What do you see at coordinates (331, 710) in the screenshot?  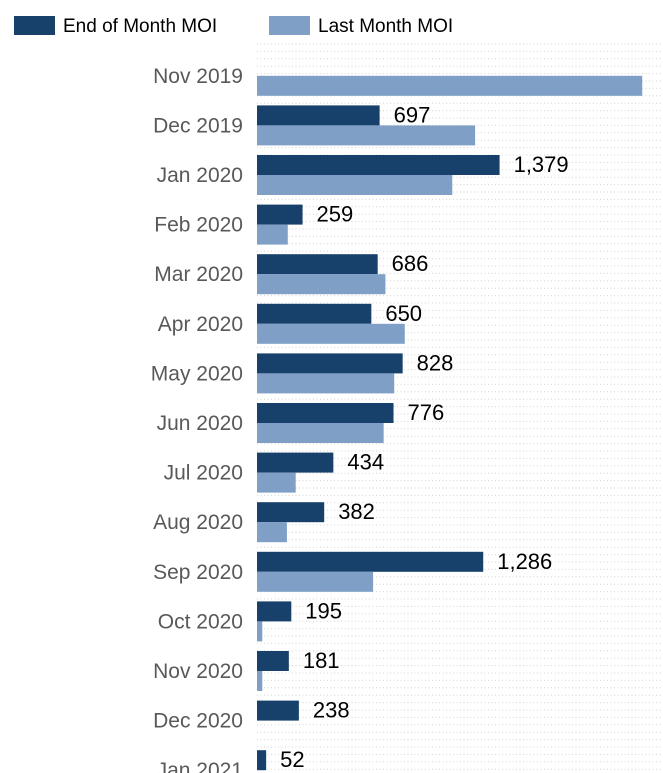 I see `data-label: 238` at bounding box center [331, 710].